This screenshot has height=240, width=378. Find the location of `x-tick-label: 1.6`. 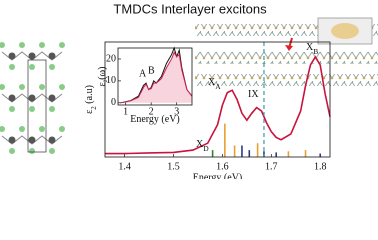

x-tick-label: 1.6 is located at coordinates (222, 166).